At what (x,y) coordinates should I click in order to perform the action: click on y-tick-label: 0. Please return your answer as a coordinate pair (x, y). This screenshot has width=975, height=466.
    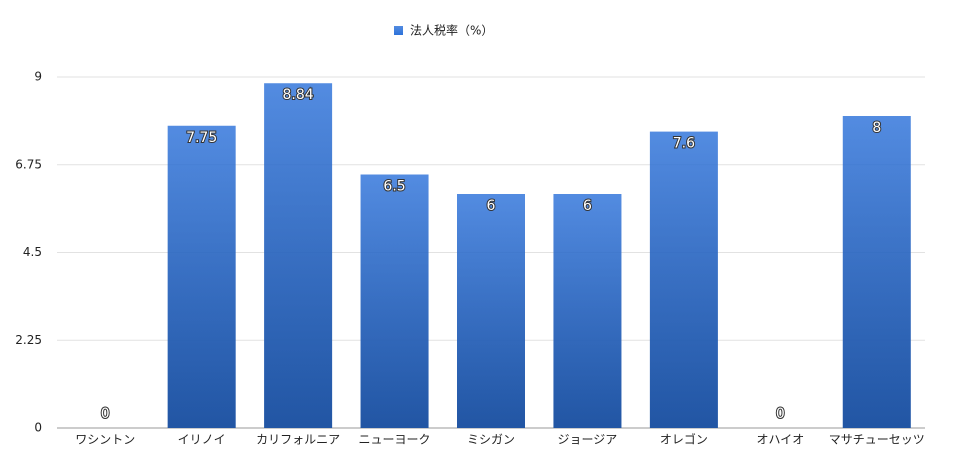
    Looking at the image, I should click on (38, 428).